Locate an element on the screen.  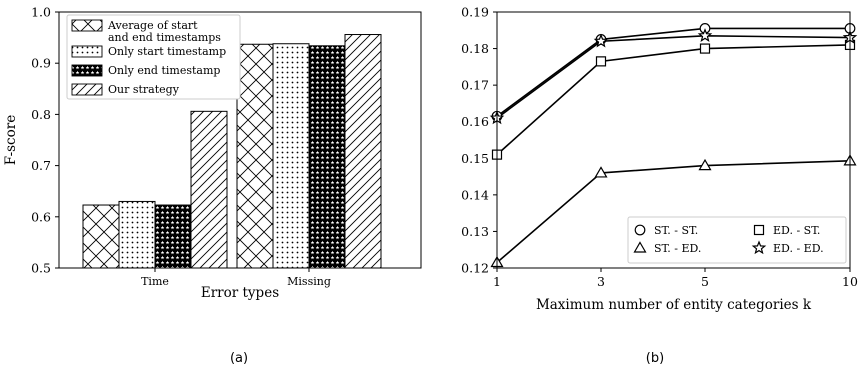
x-tick-label: Time is located at coordinates (155, 281).